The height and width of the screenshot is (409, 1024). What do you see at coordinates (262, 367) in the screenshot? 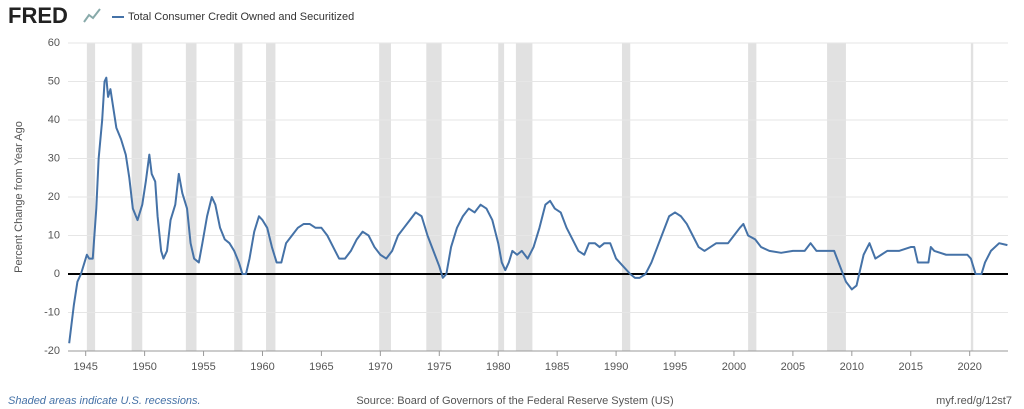
I see `x-tick-label: 1960` at bounding box center [262, 367].